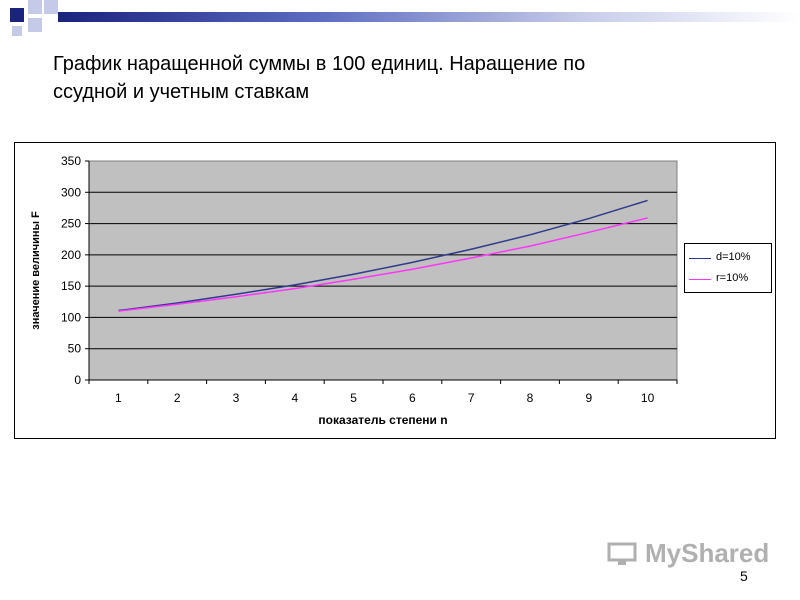  I want to click on watermark-logo: MyShared, so click(688, 556).